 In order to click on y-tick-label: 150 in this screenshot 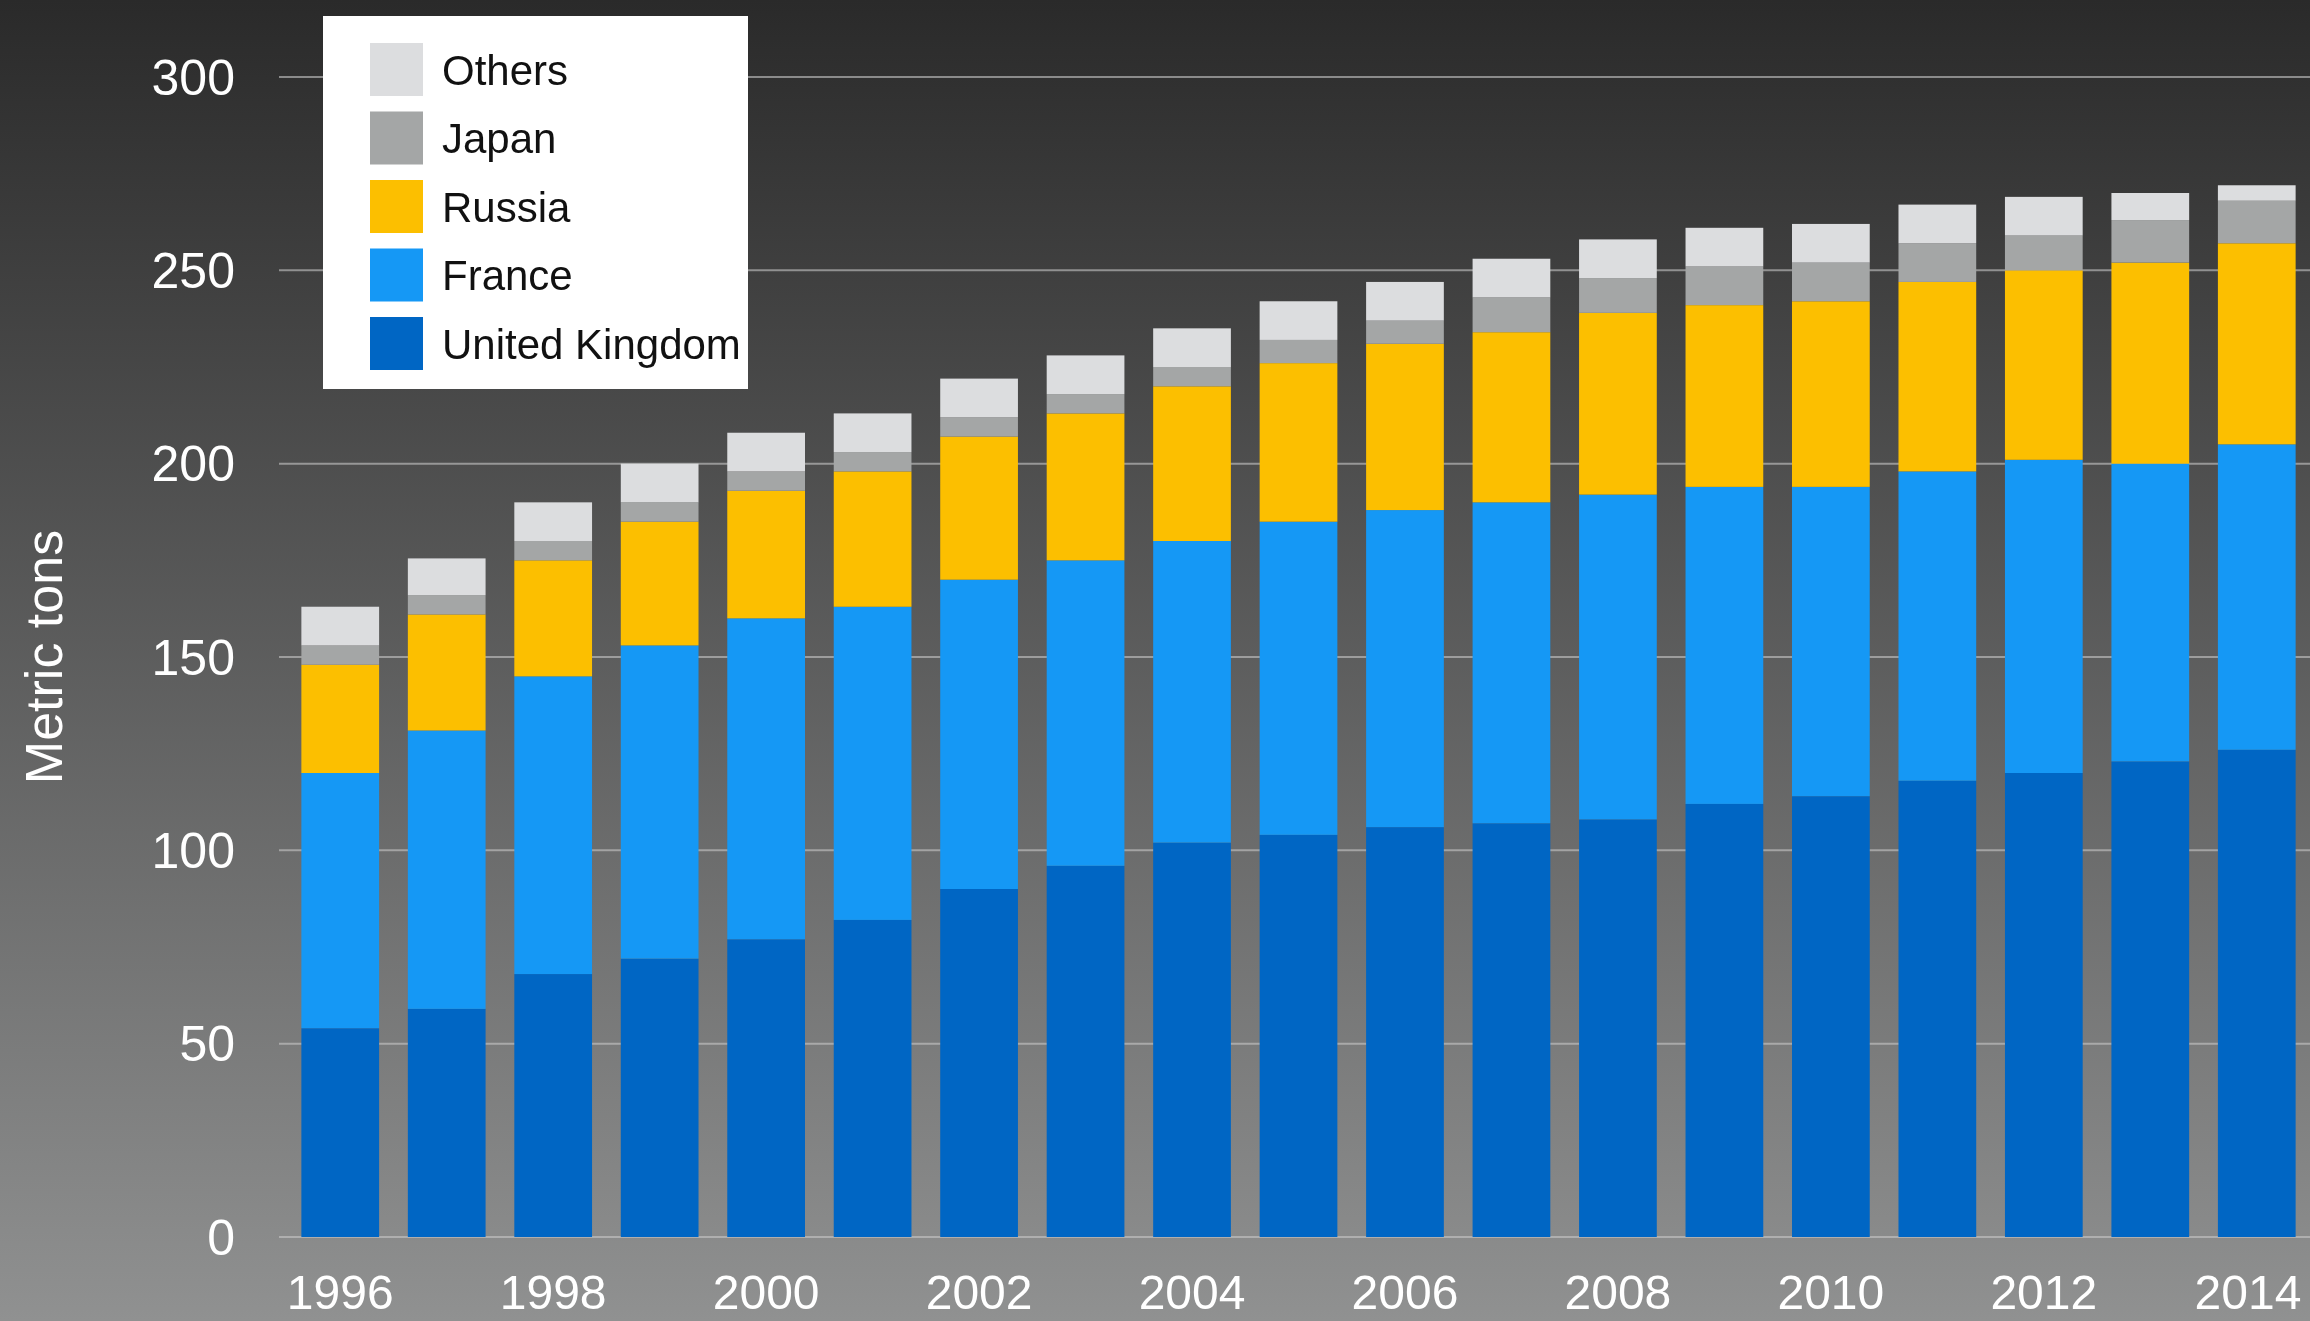, I will do `click(193, 657)`.